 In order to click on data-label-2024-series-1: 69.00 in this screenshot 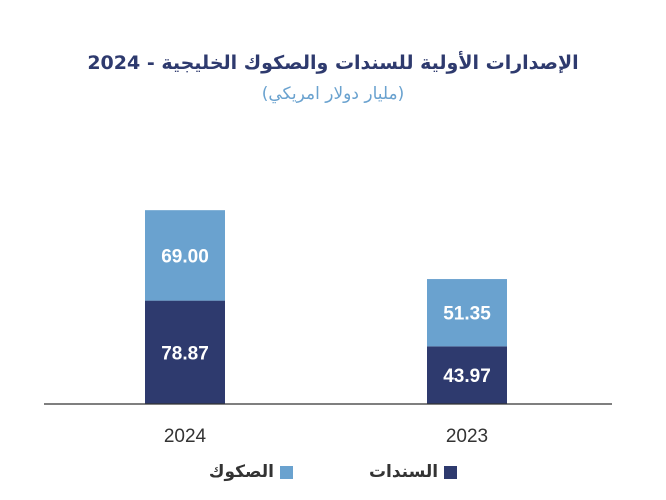, I will do `click(185, 256)`.